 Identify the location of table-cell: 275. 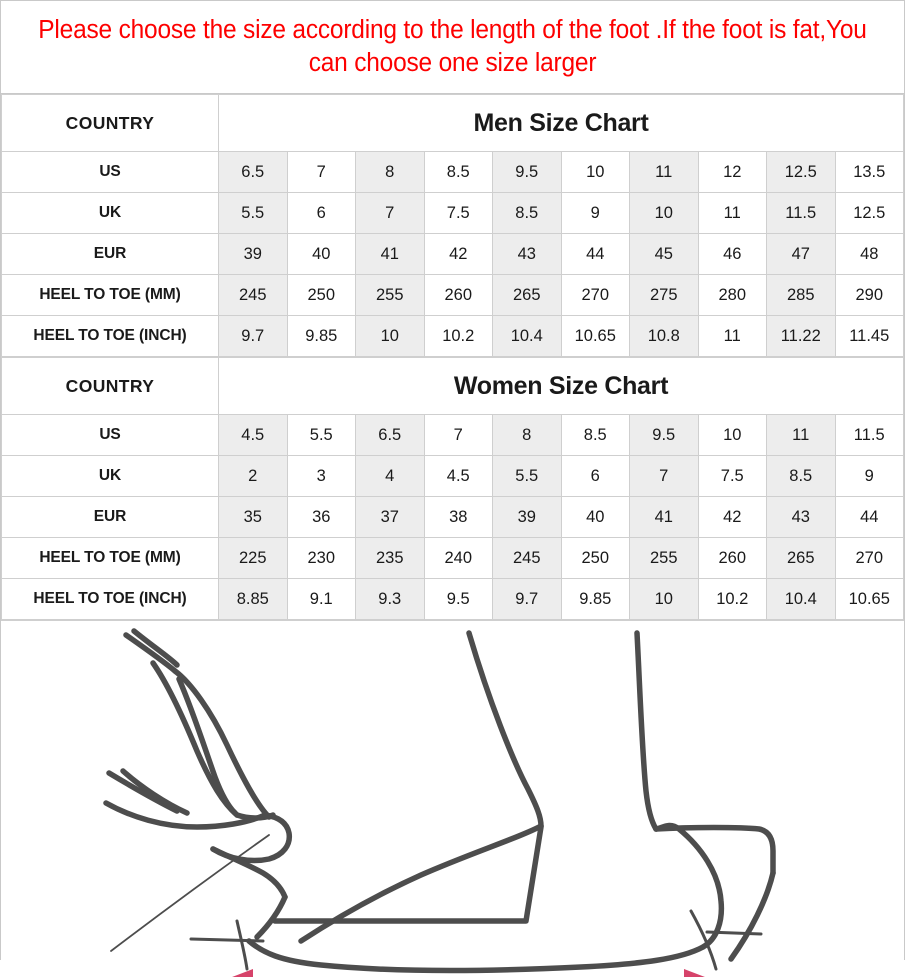
(664, 295).